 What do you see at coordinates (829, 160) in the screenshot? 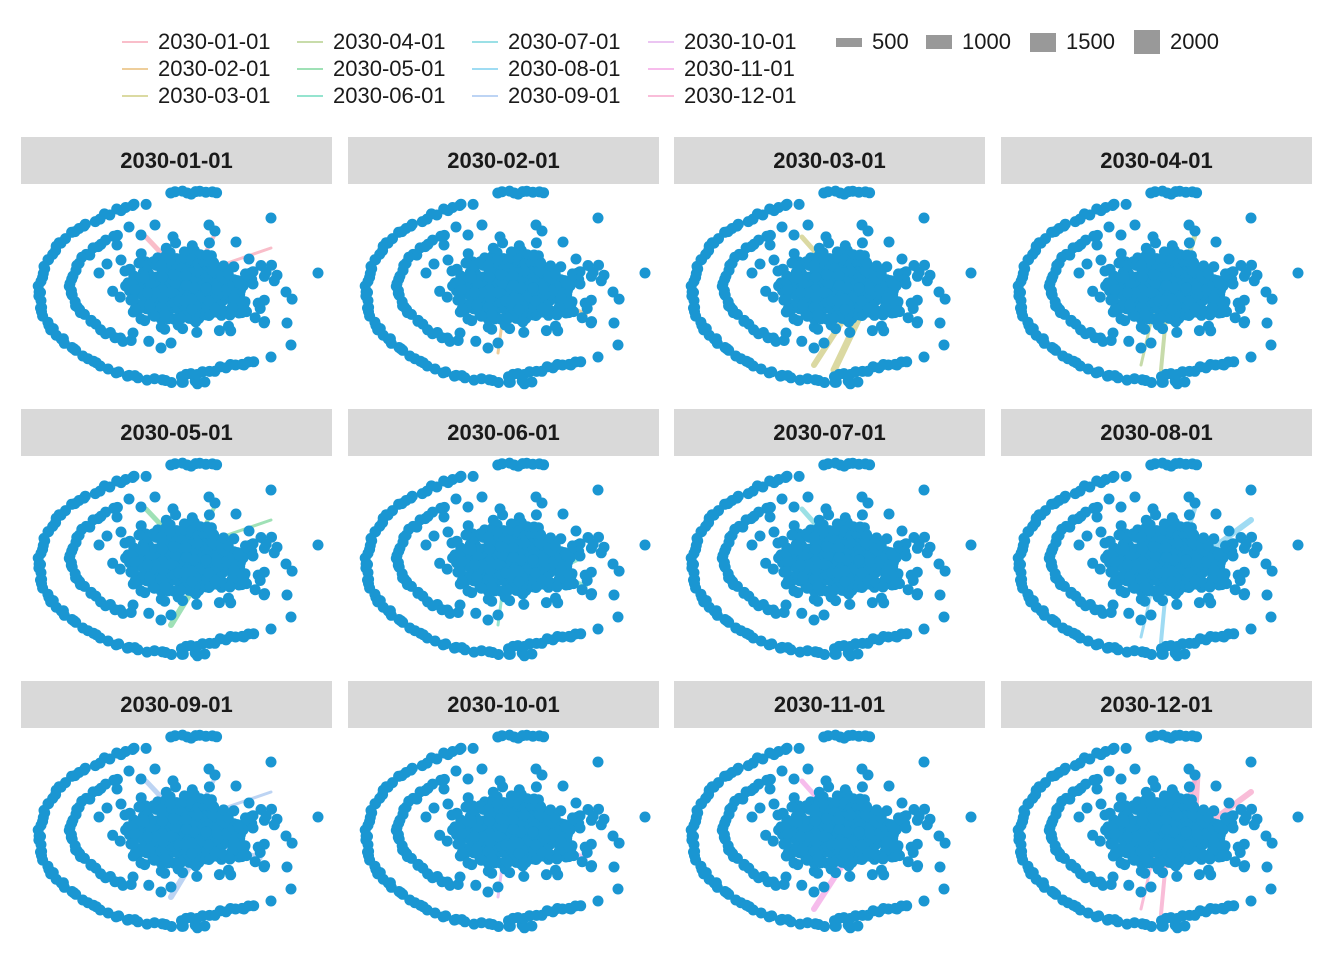
I see `facet-strip: 2030-03-01` at bounding box center [829, 160].